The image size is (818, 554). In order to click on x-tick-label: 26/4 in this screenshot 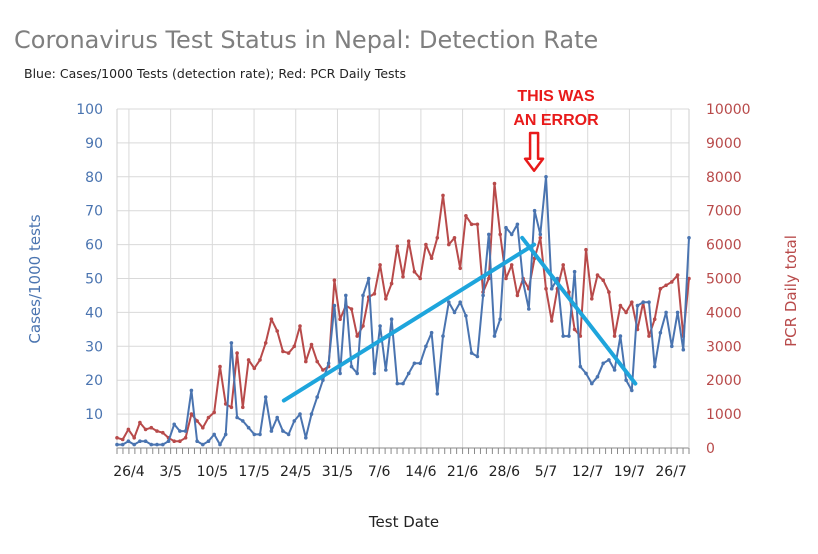, I will do `click(129, 472)`.